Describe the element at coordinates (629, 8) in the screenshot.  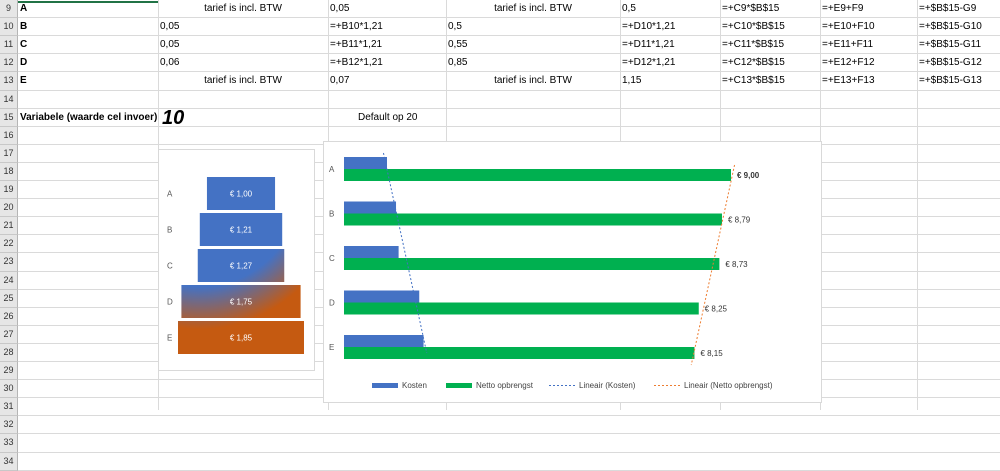
I see `cell-e9: 0,5` at that location.